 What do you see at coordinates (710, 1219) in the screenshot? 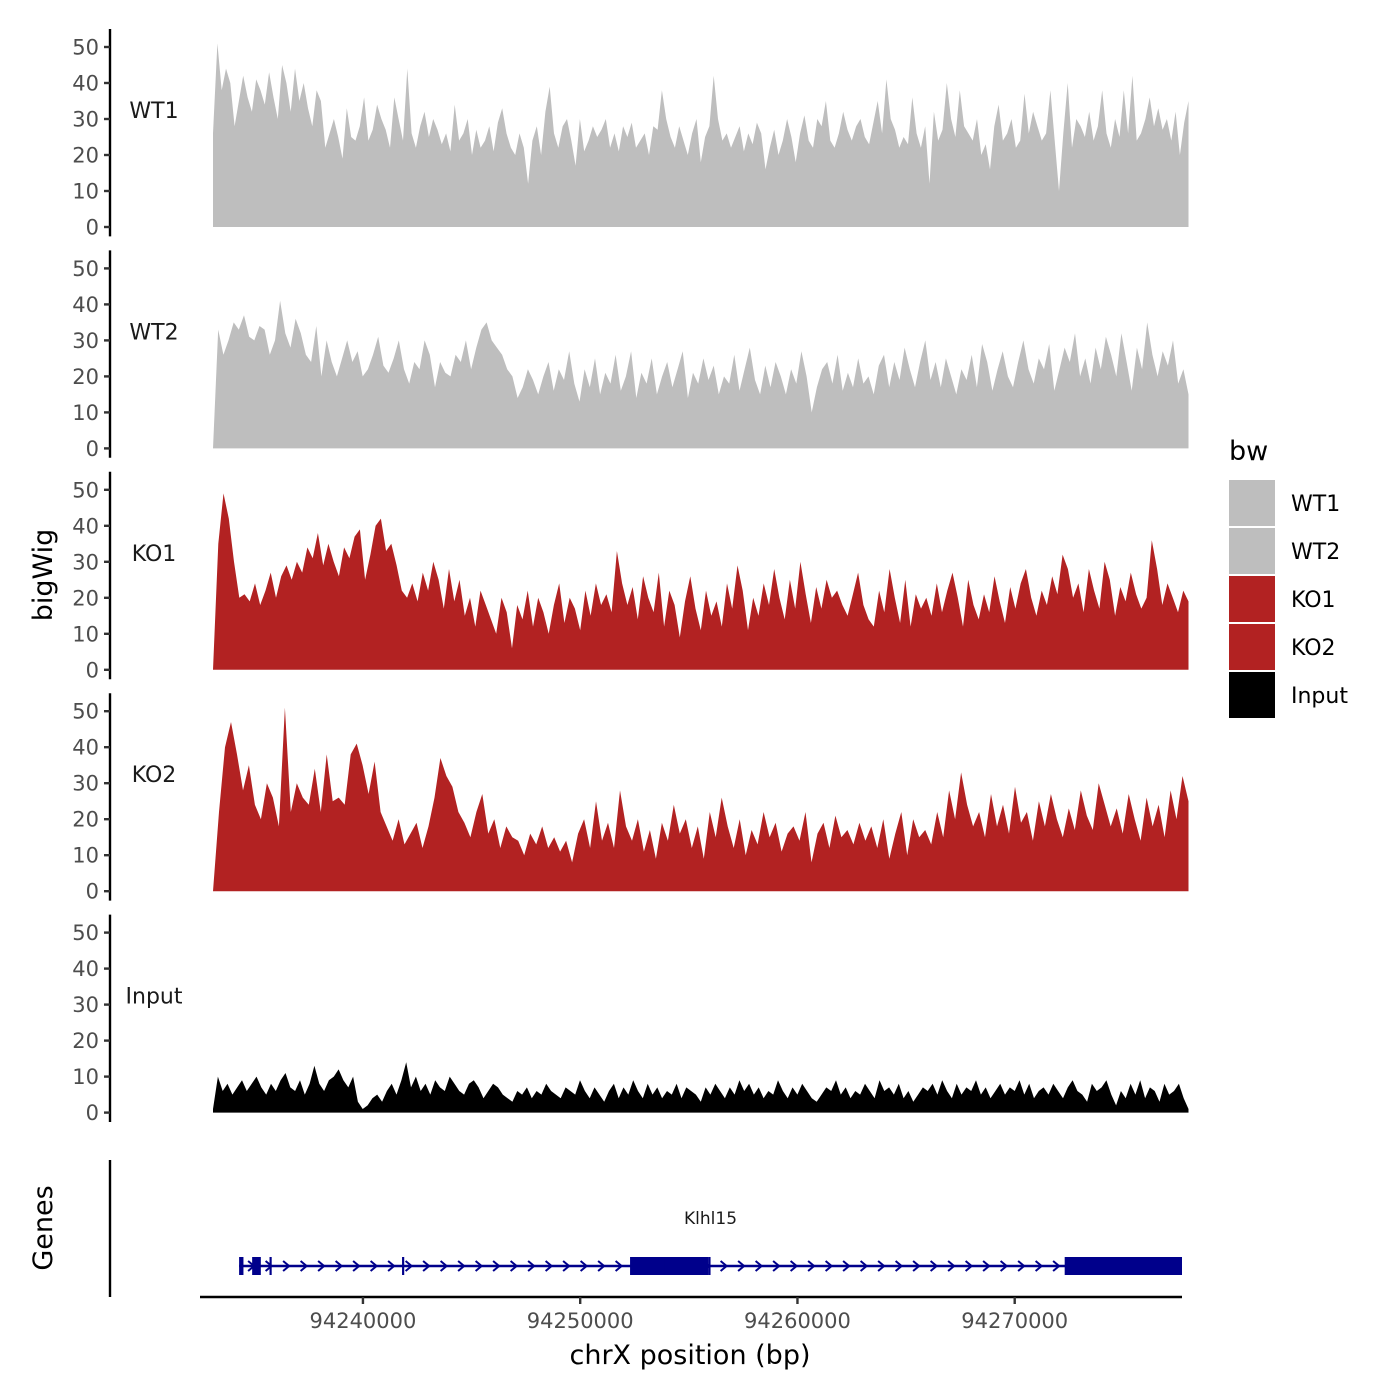
I see `gene-name-label: Klhl15` at bounding box center [710, 1219].